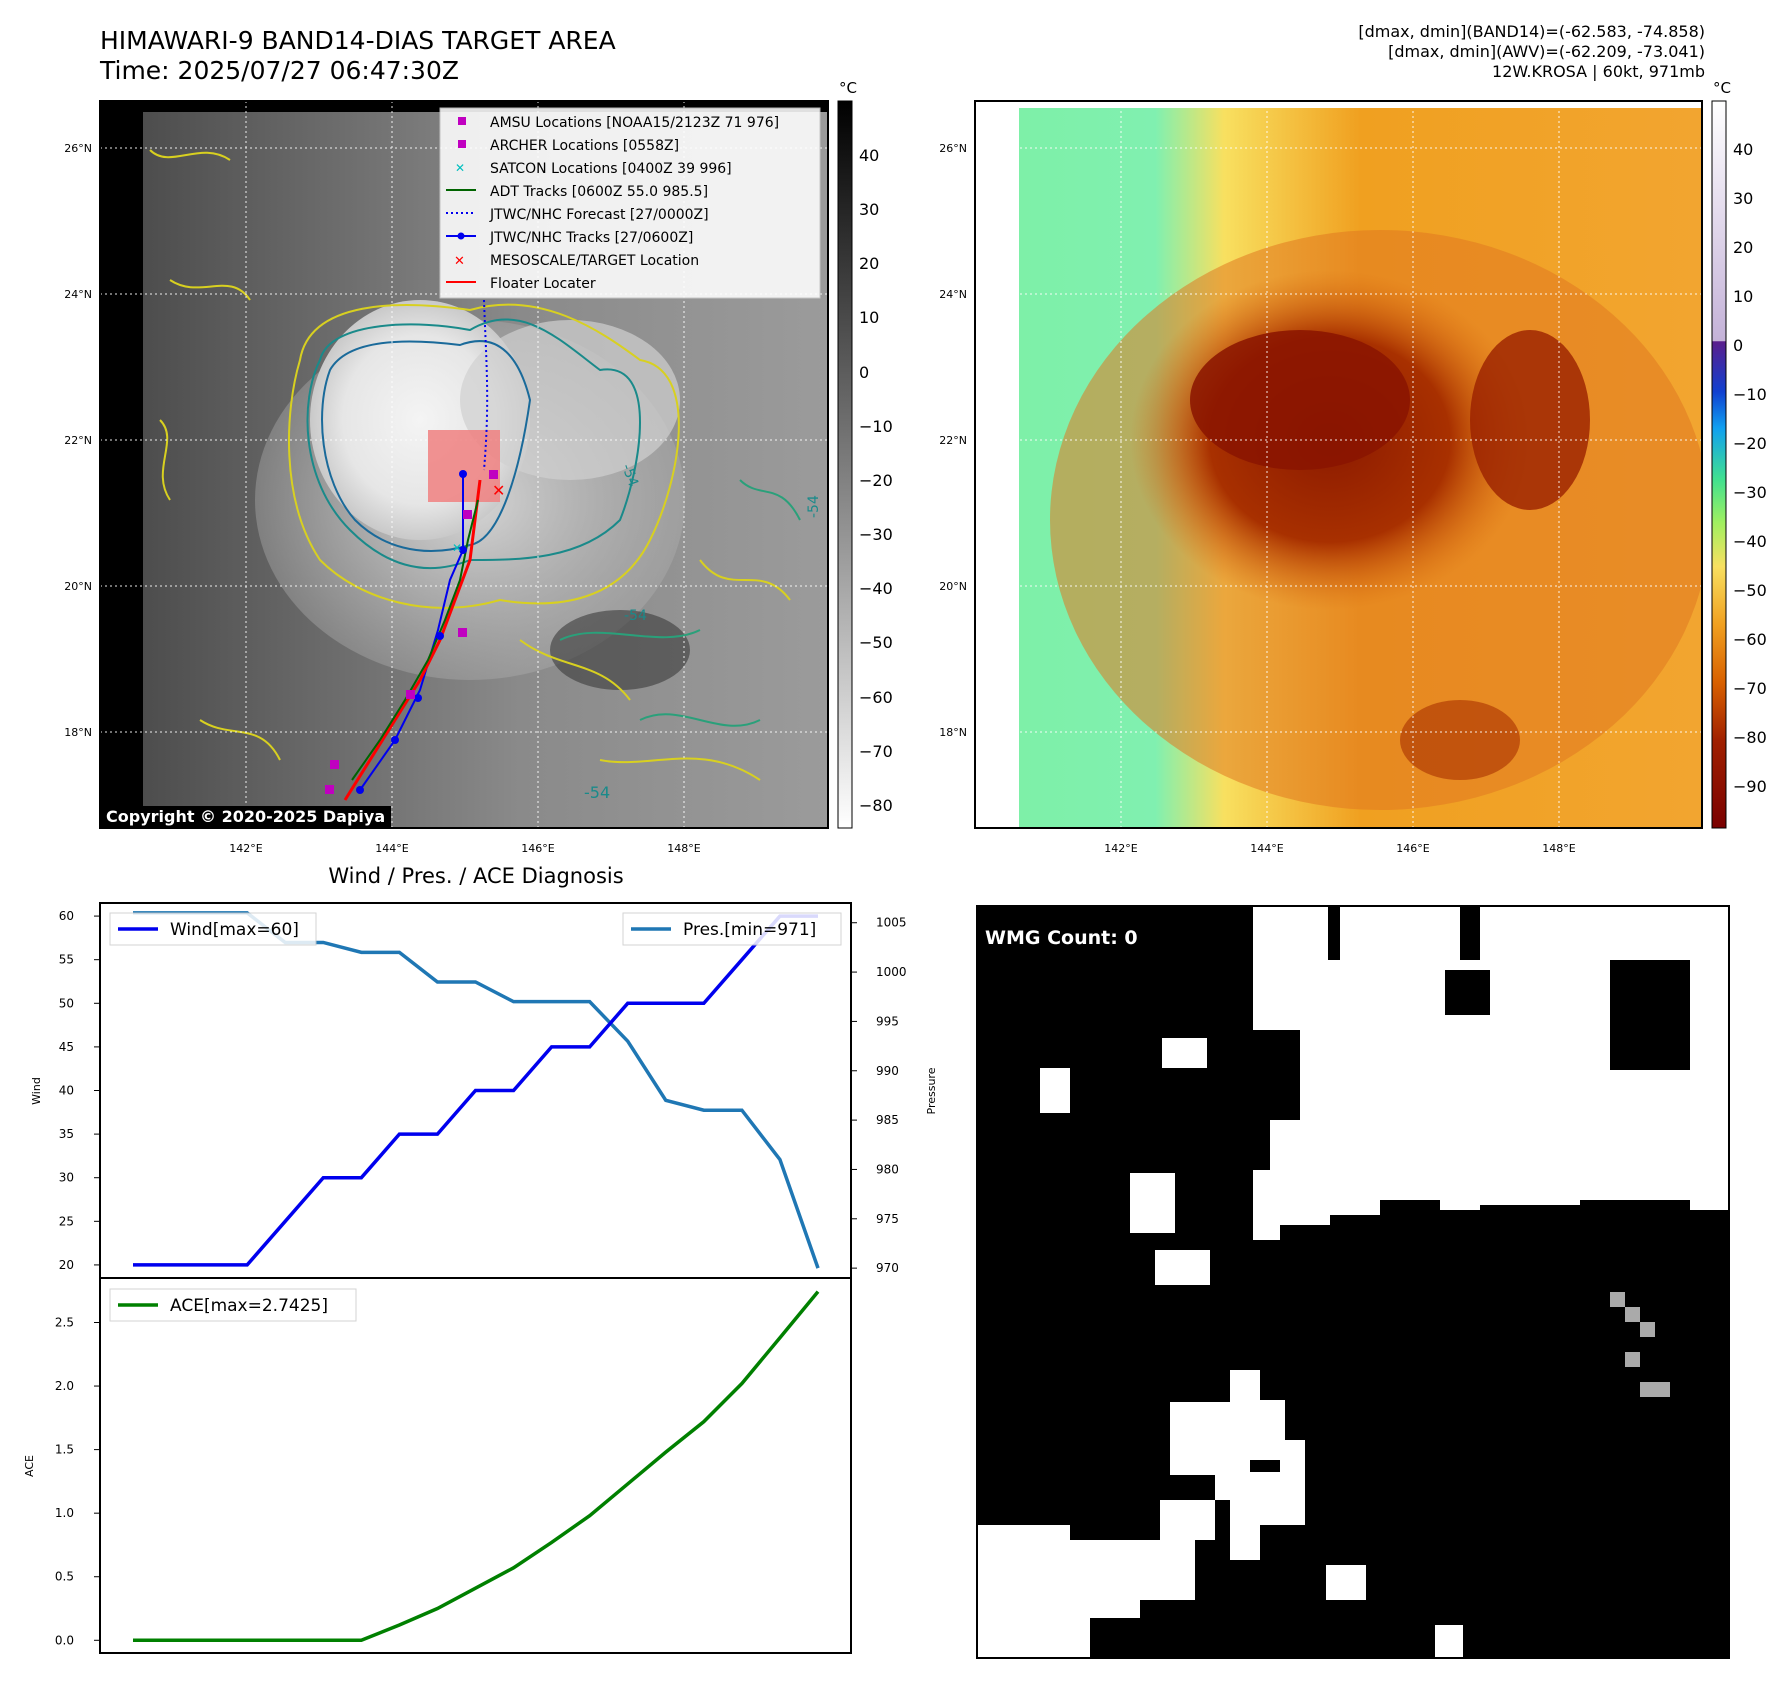 This screenshot has height=1690, width=1792. I want to click on wind-tick-label: 50, so click(66, 1003).